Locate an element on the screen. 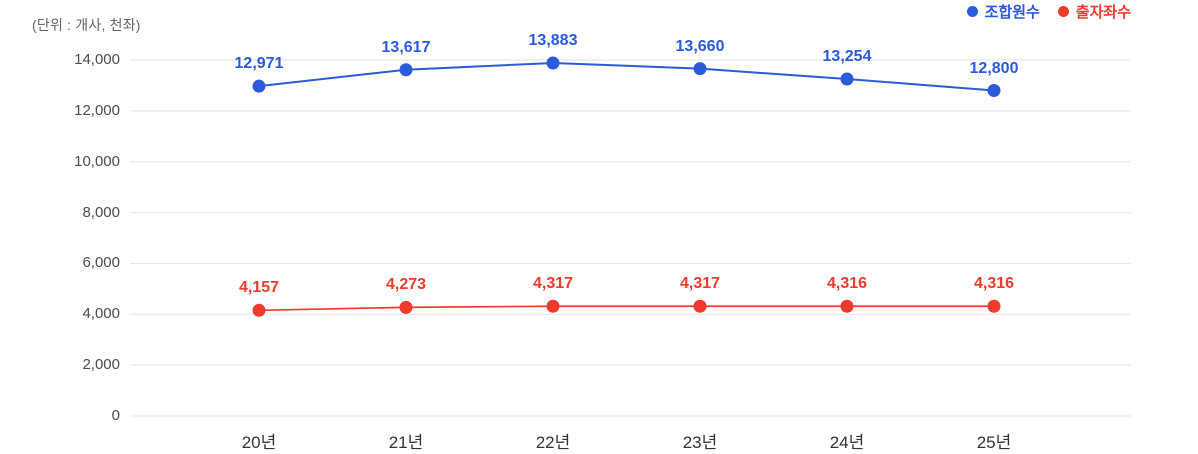  value-label-shares-20년: 4,157 is located at coordinates (259, 288).